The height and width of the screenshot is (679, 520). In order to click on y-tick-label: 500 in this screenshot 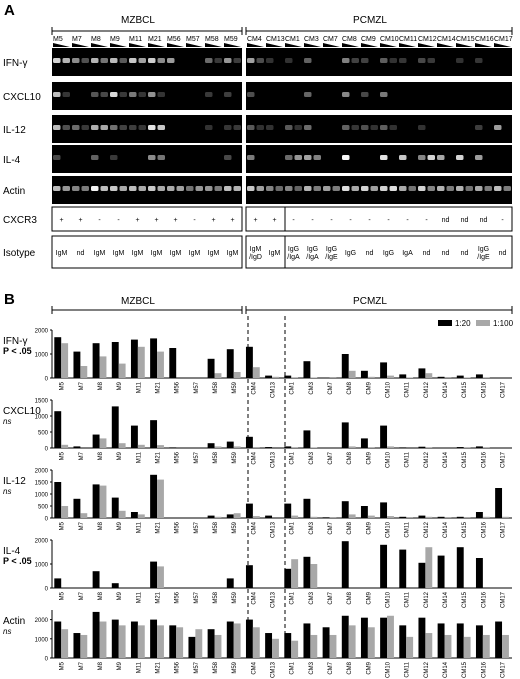, I will do `click(43, 434)`.